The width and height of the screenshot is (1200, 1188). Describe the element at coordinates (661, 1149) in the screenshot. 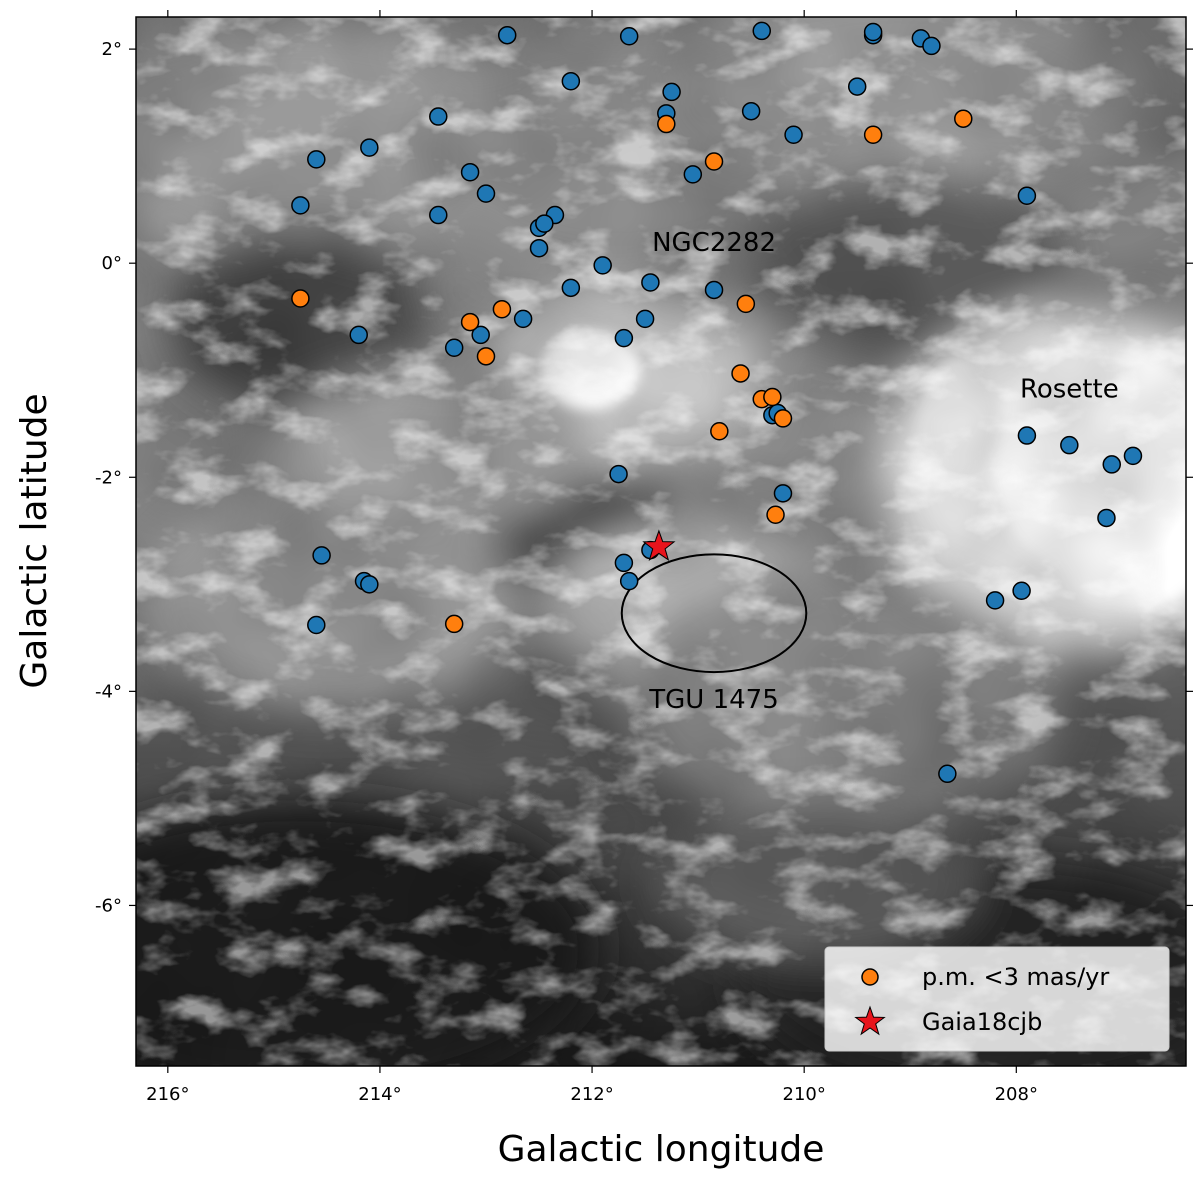

I see `x-axis-title: Galactic longitude` at that location.